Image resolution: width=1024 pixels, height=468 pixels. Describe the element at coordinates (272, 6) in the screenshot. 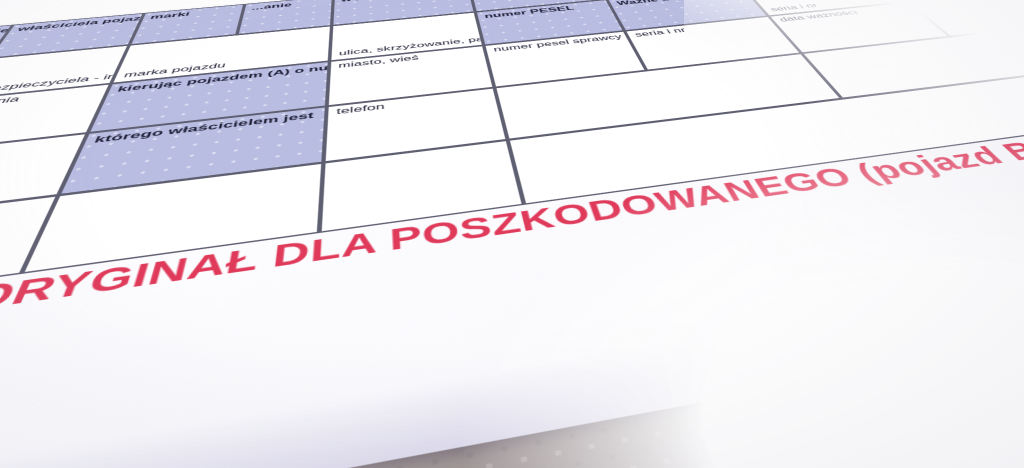

I see `label-anie-hdr: ...anie` at that location.